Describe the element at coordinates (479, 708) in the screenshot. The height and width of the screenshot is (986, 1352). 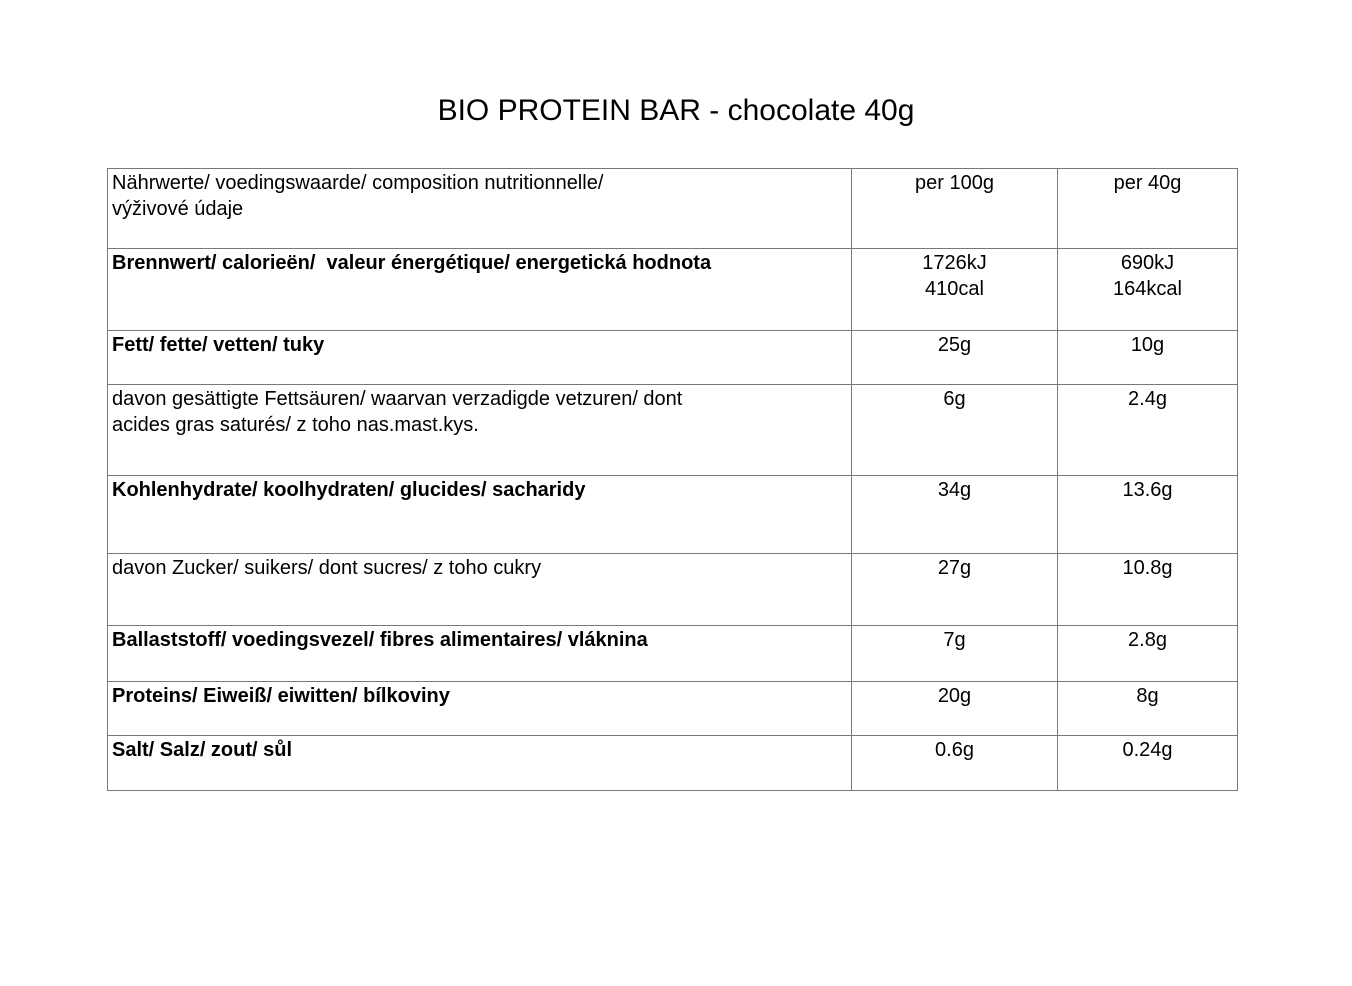
I see `row-label-cell: Proteins/ Eiweiß/ eiwitten/ bílkoviny` at that location.